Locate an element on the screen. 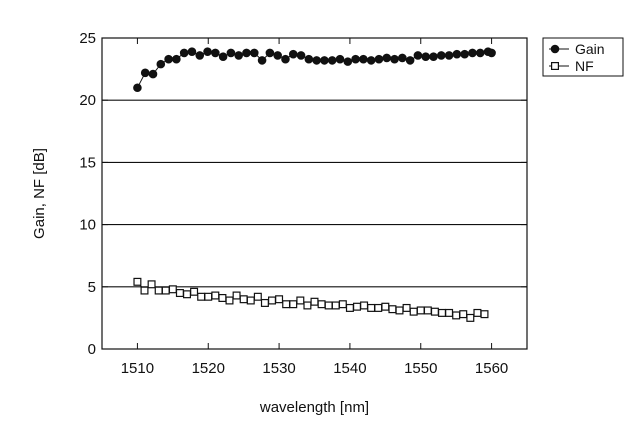 The width and height of the screenshot is (640, 438). x-tick-label: 1550 is located at coordinates (420, 368).